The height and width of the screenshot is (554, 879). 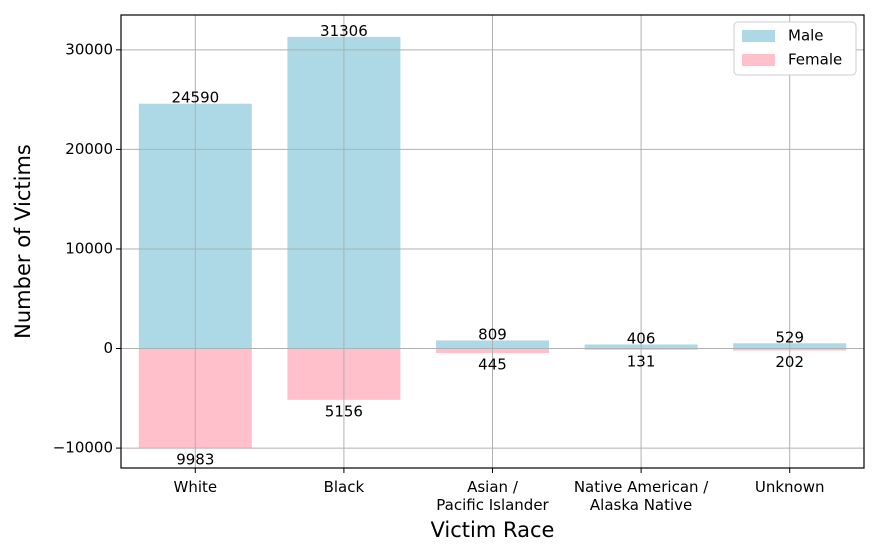 What do you see at coordinates (492, 364) in the screenshot?
I see `bar-label-female-2: 445` at bounding box center [492, 364].